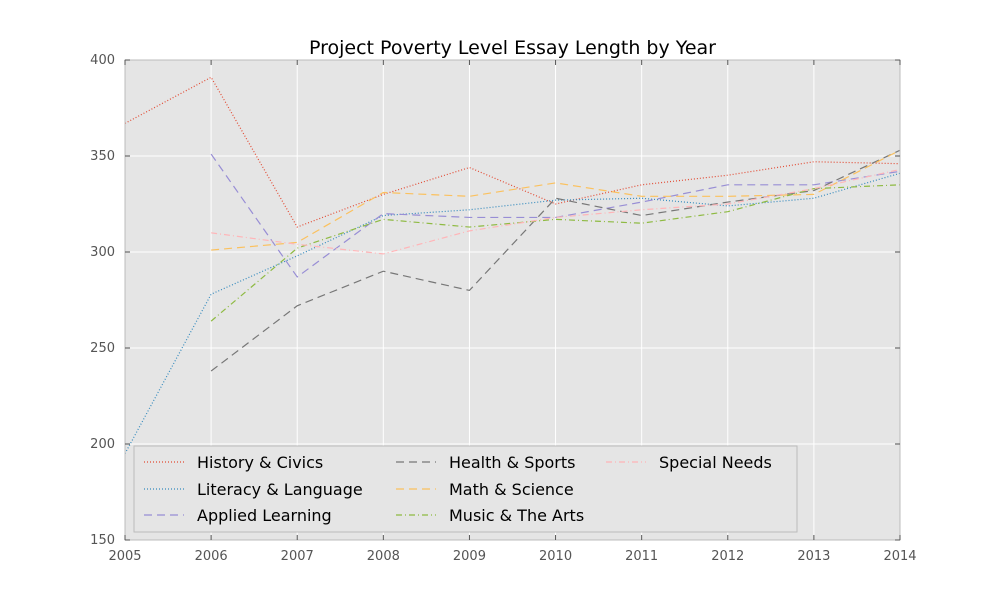  What do you see at coordinates (280, 489) in the screenshot?
I see `legend-label-literacy-language: Literacy & Language` at bounding box center [280, 489].